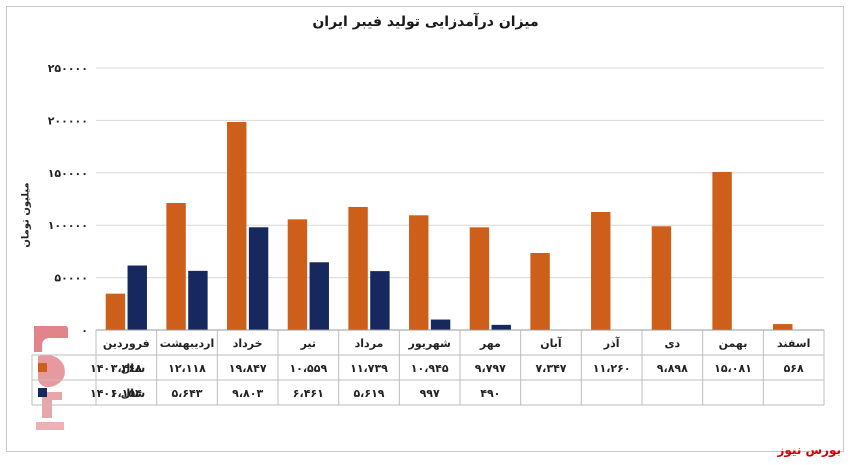 This screenshot has height=465, width=851. What do you see at coordinates (490, 393) in the screenshot?
I see `data-label: ۴۹۰` at bounding box center [490, 393].